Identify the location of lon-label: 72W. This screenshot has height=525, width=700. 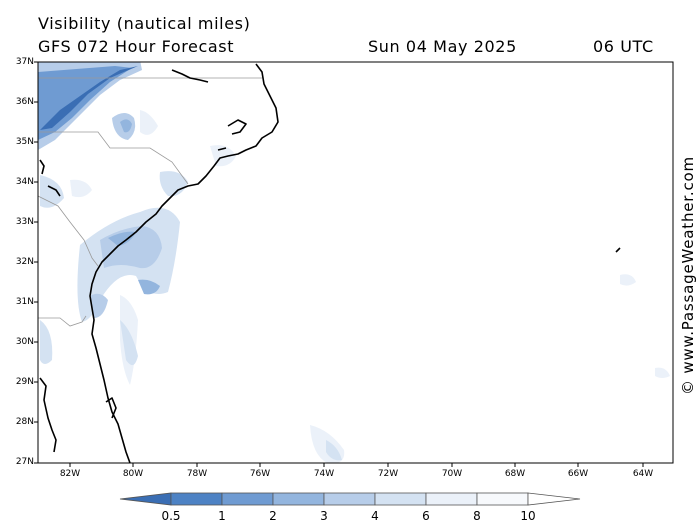
(388, 474).